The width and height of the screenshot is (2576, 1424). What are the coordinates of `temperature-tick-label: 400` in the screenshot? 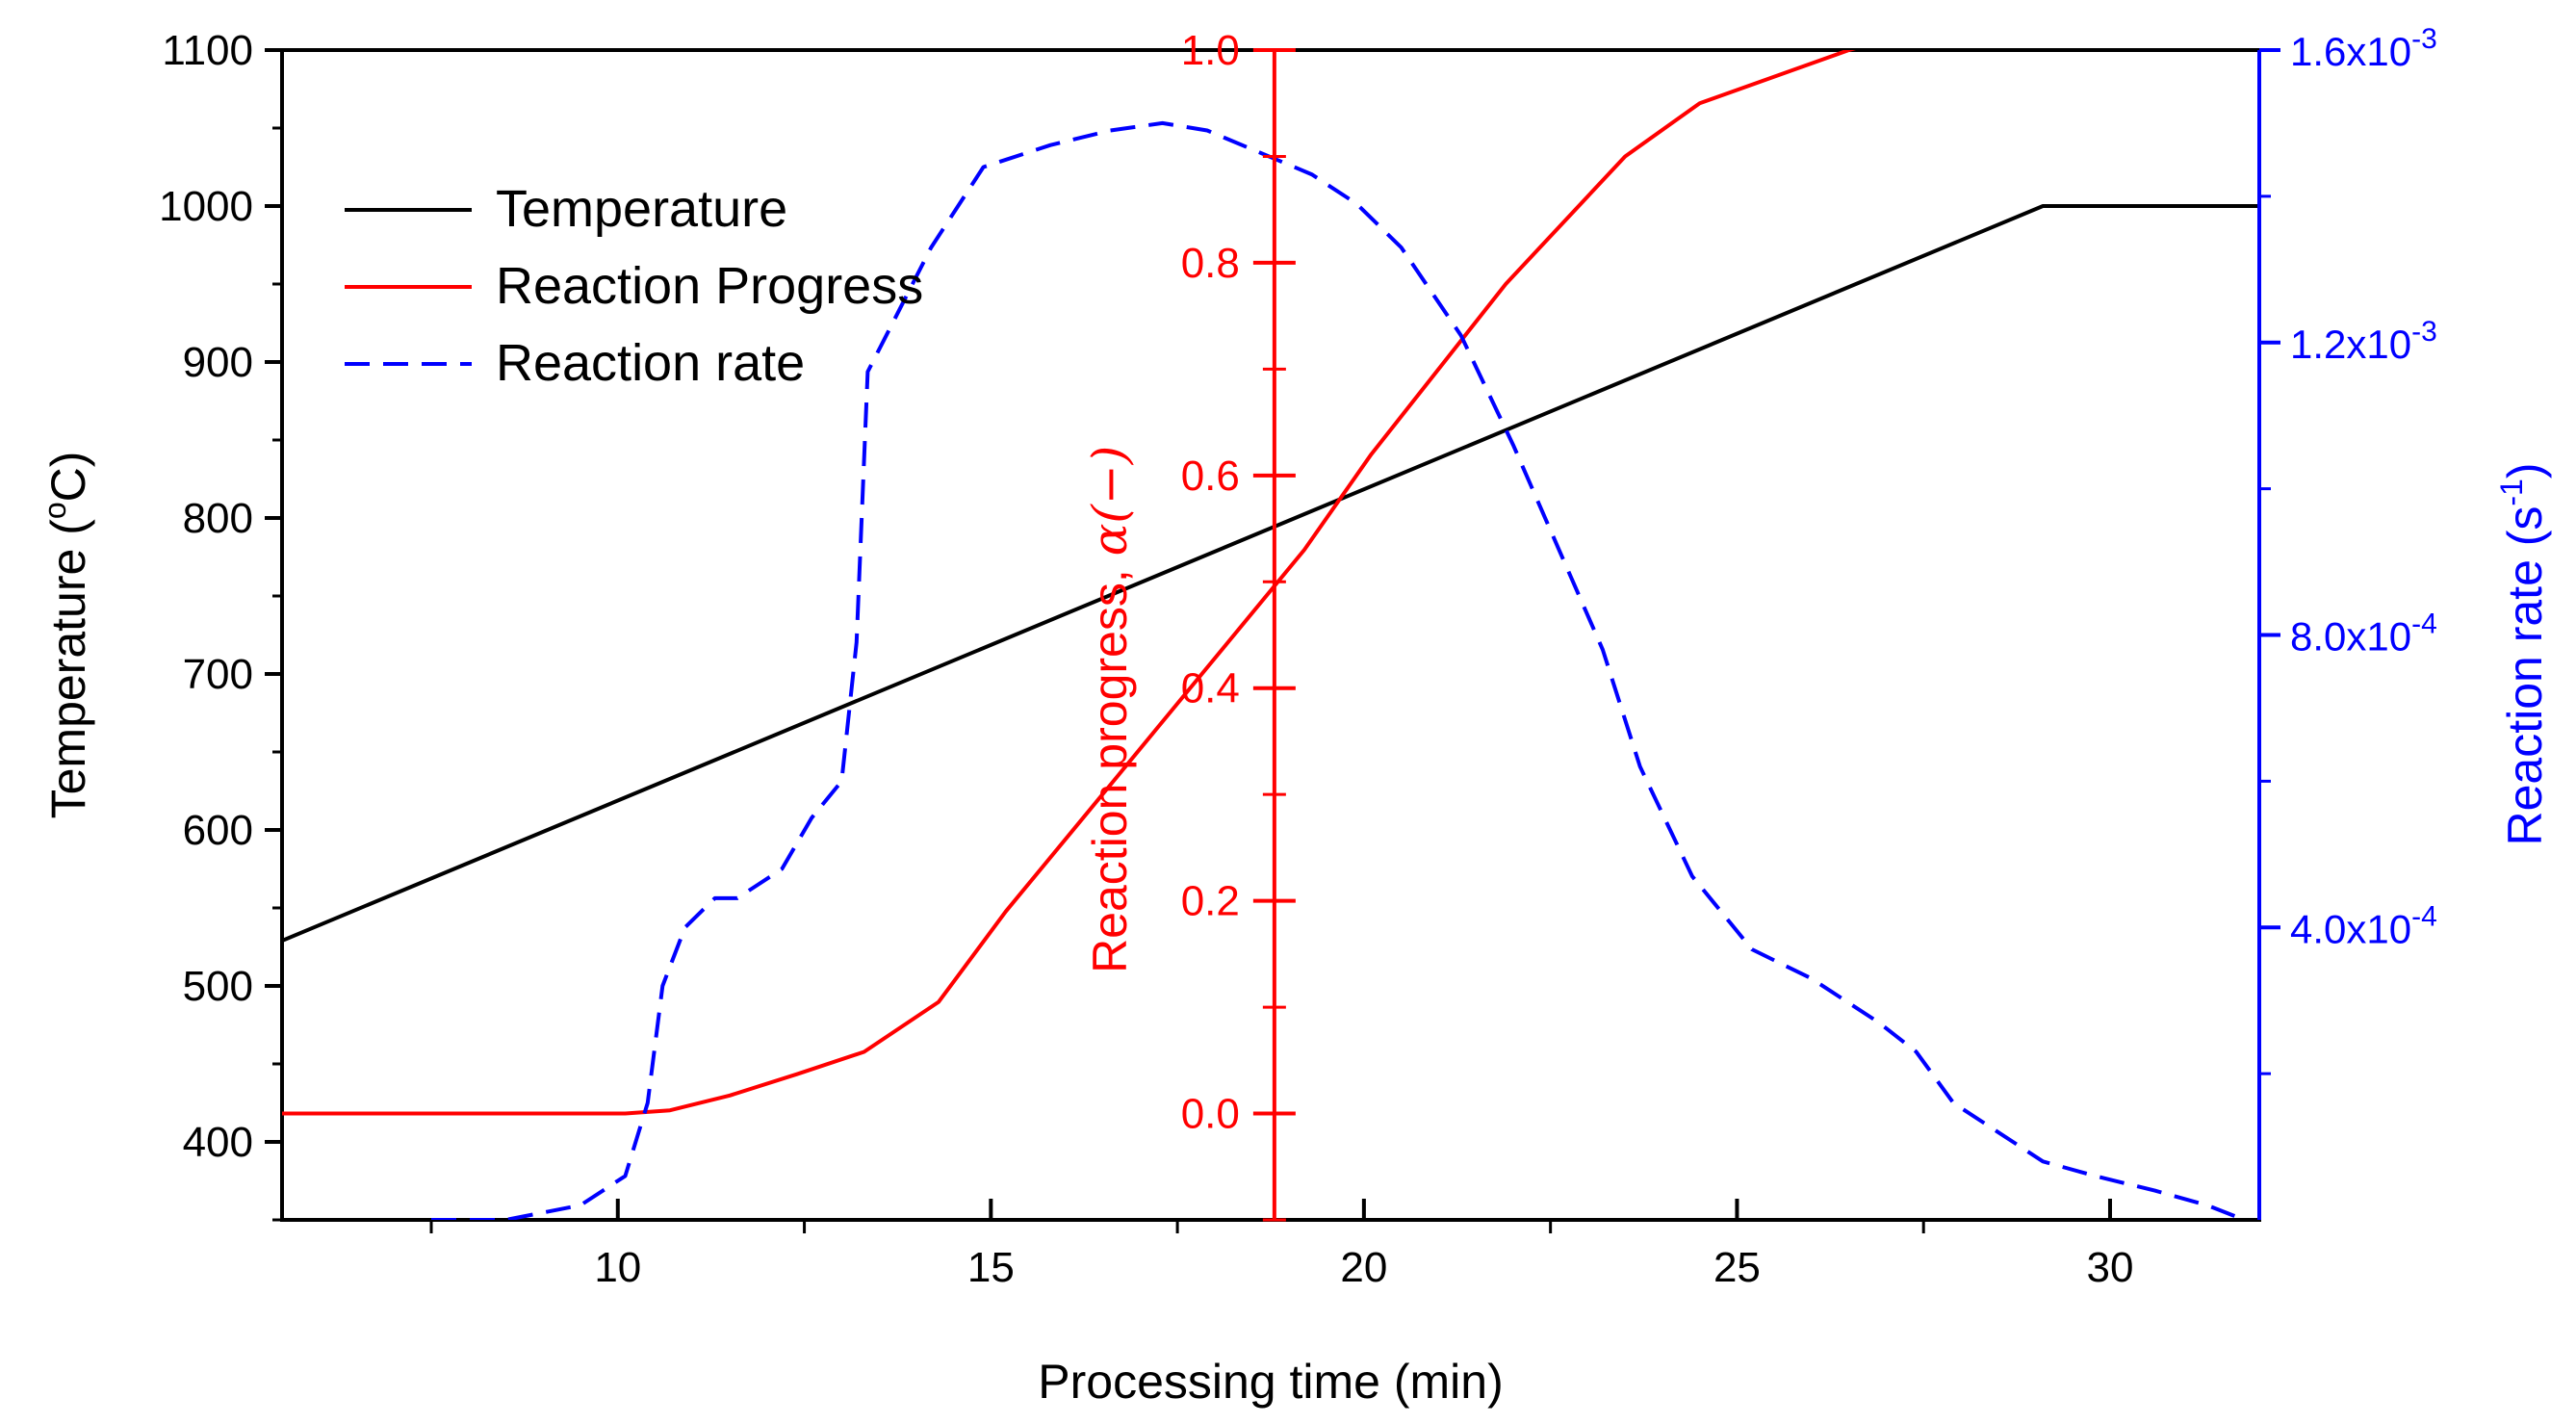 It's located at (218, 1142).